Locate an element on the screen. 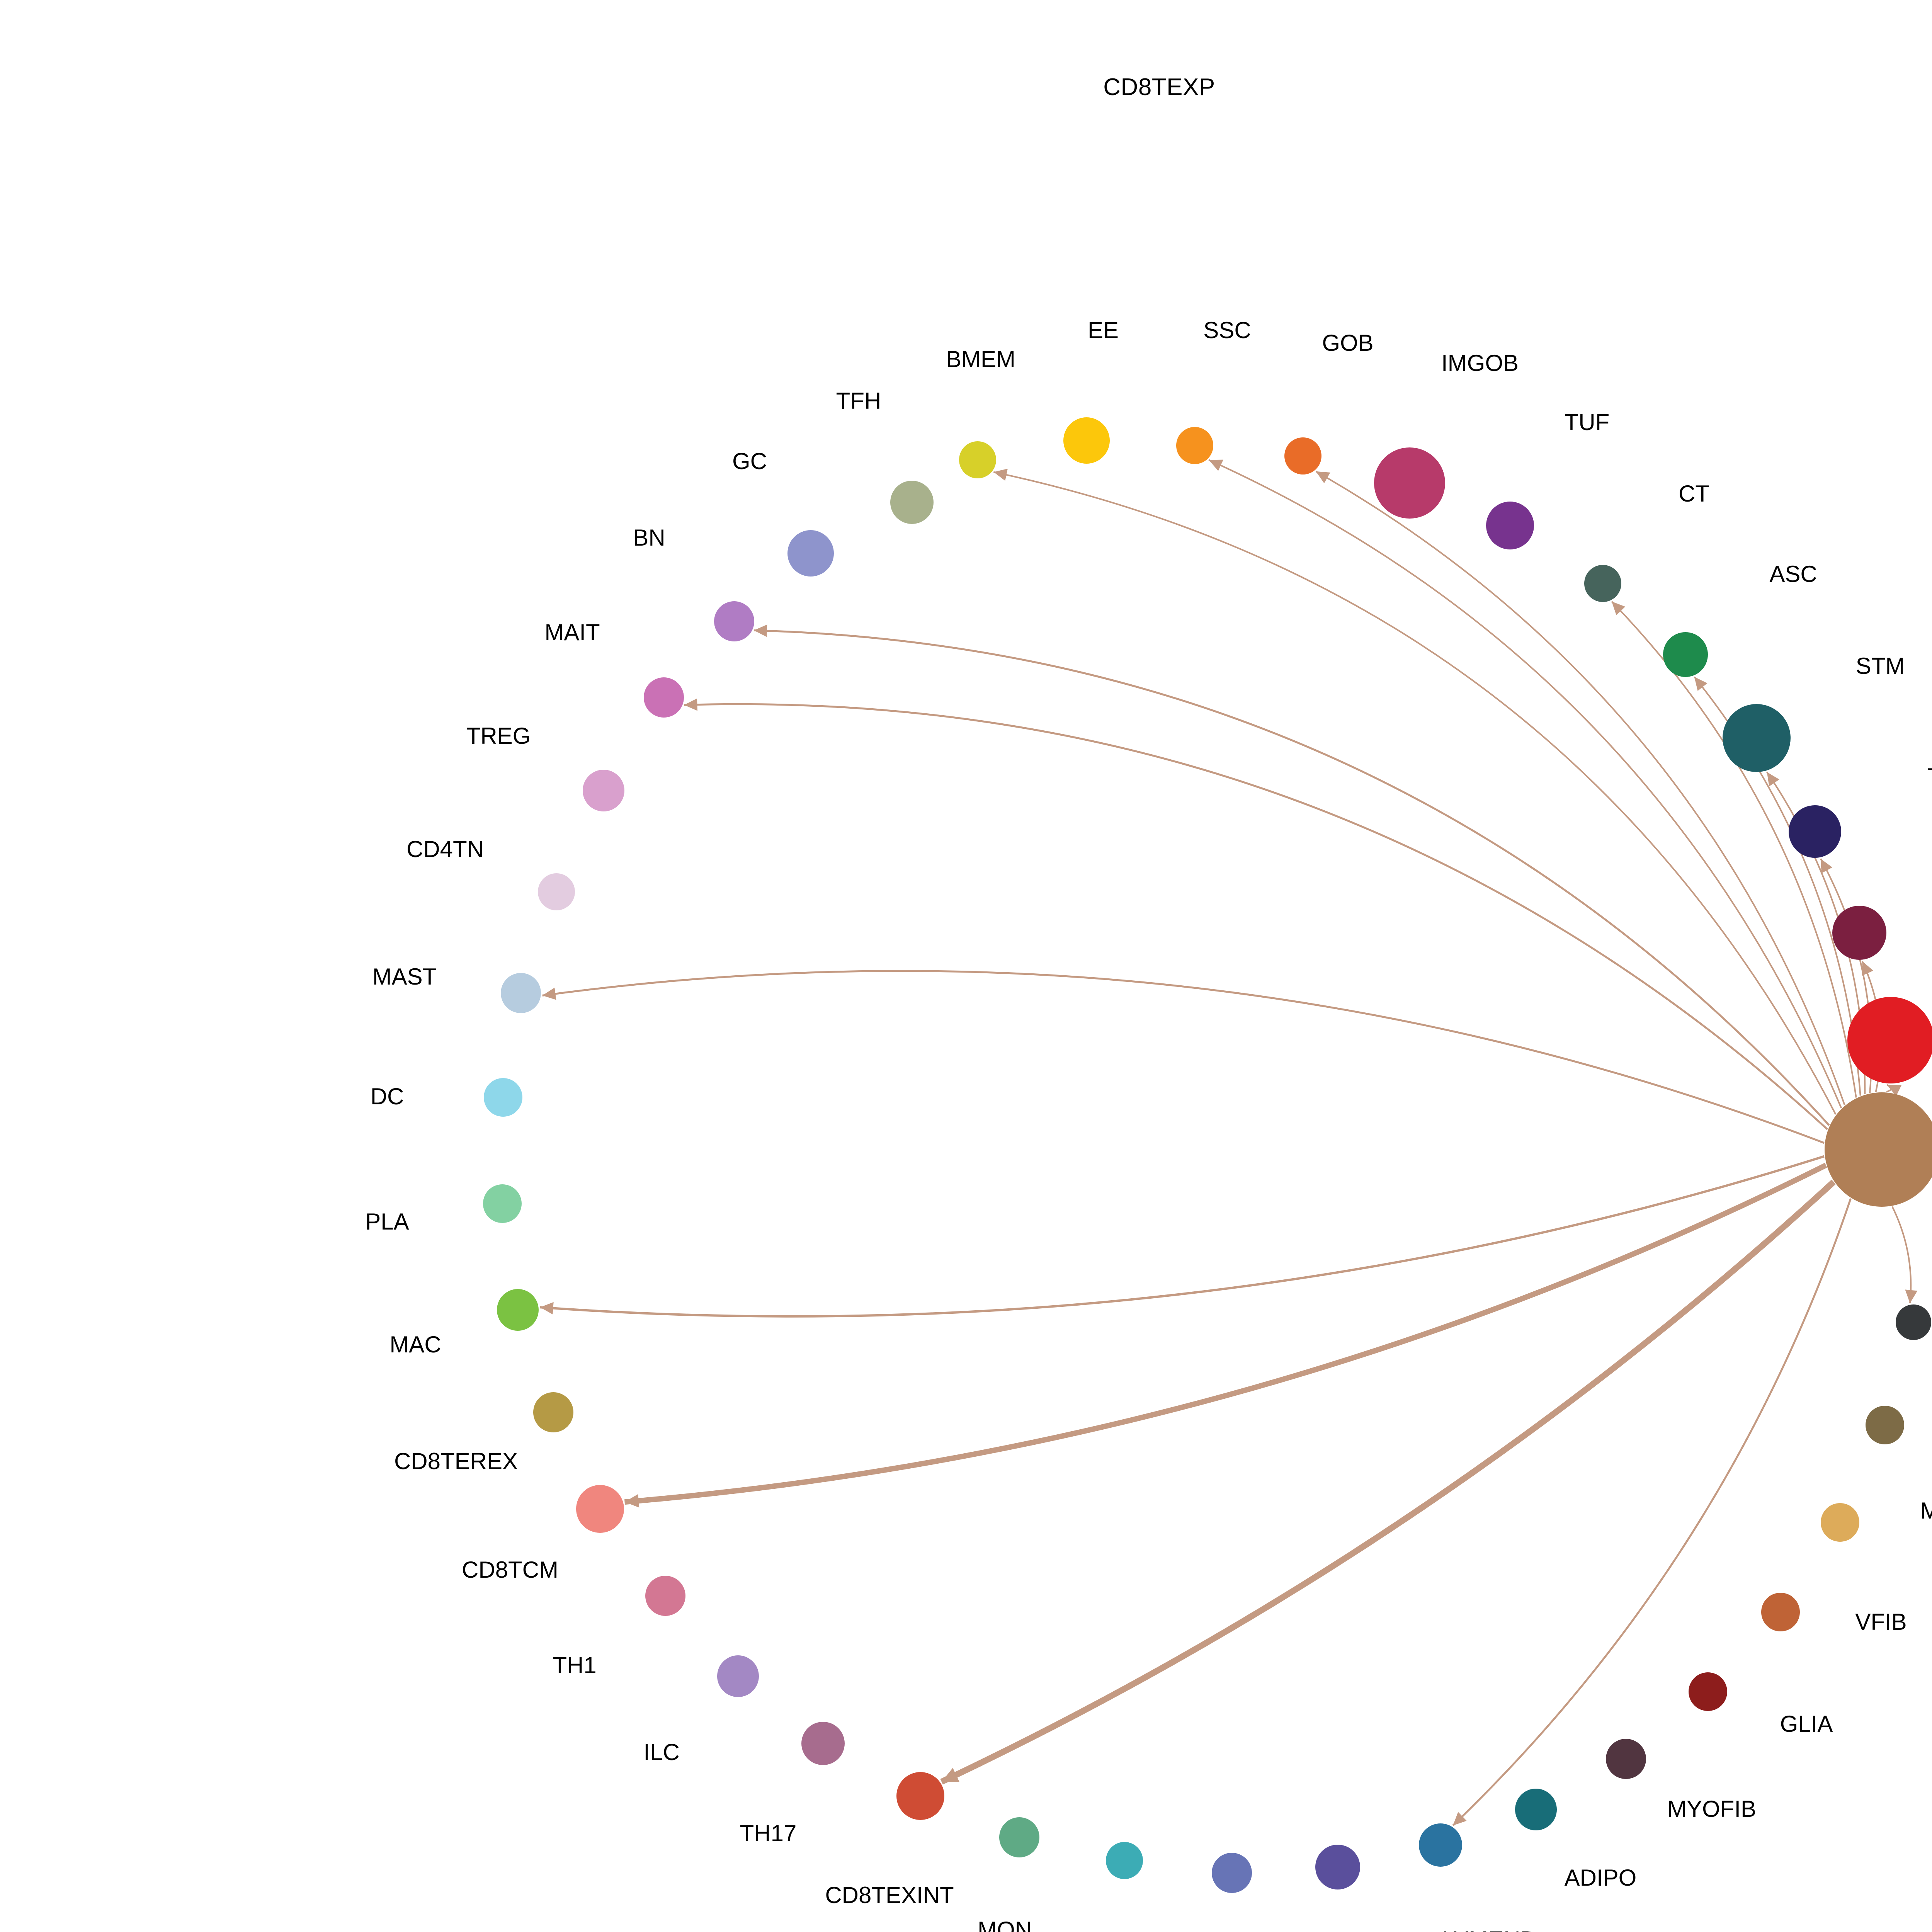  node-mac is located at coordinates (518, 1310).